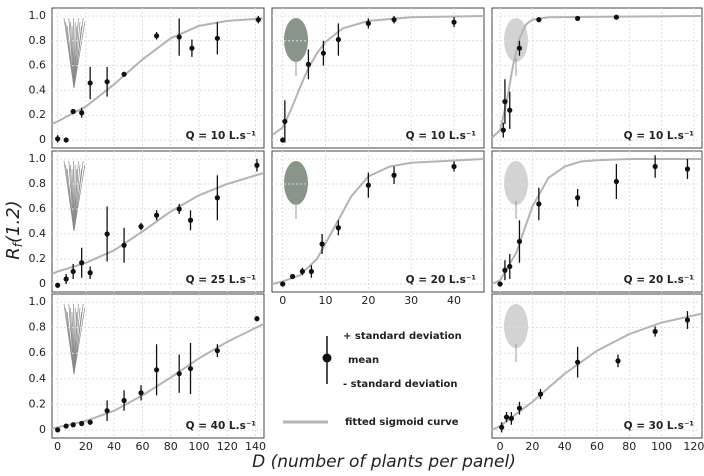  I want to click on panel: Q = 20 L.s⁻¹, so click(597, 221).